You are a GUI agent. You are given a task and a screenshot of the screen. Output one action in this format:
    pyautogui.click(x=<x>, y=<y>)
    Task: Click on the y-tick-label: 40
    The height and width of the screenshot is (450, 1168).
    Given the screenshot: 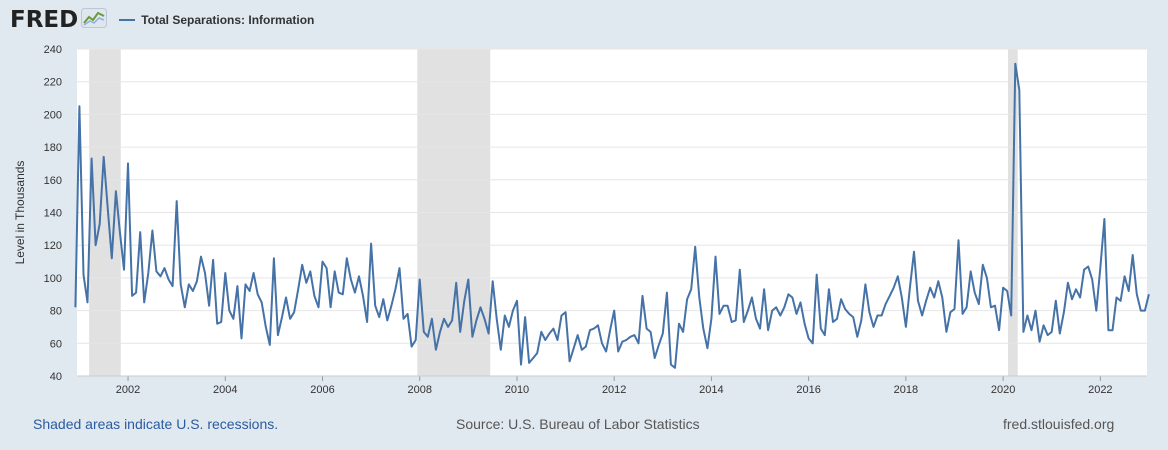 What is the action you would take?
    pyautogui.click(x=56, y=377)
    